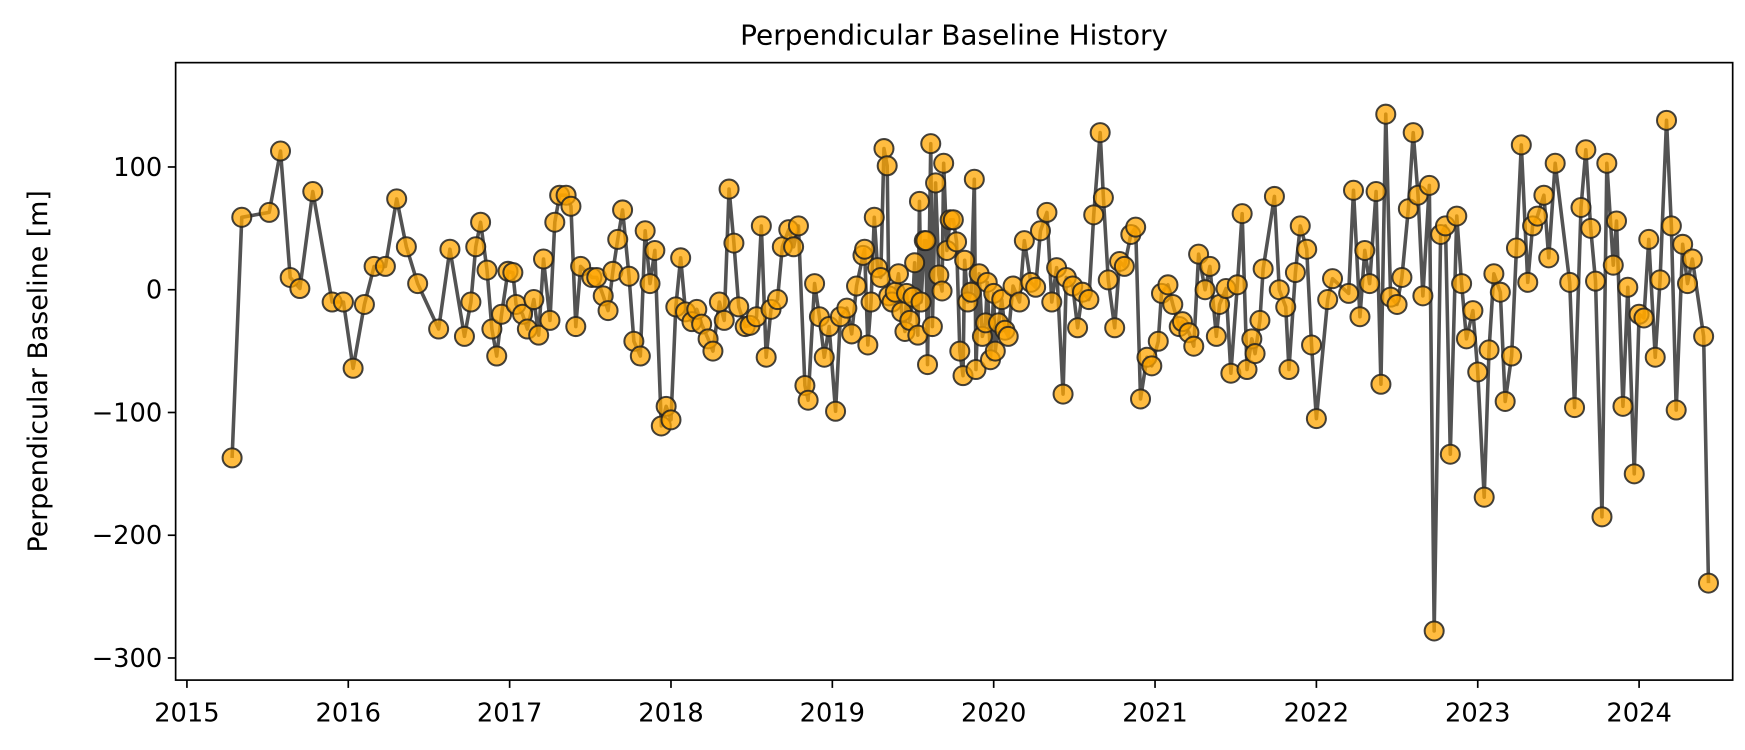 The width and height of the screenshot is (1745, 750). I want to click on y-axis-label: Perpendicular Baseline [m], so click(38, 371).